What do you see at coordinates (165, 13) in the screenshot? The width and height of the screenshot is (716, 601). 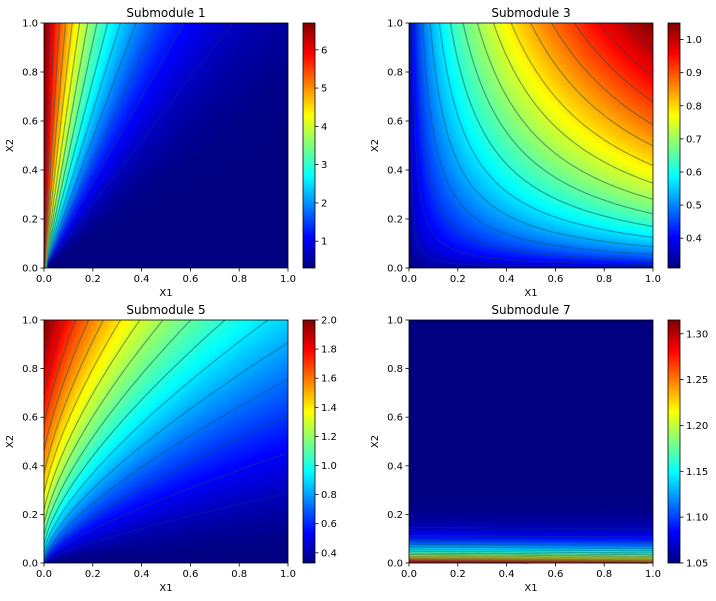 I see `panel-title: Submodule 1` at bounding box center [165, 13].